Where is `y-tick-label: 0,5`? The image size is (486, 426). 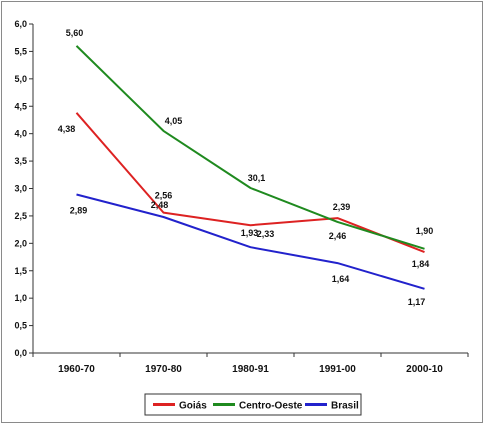 y-tick-label: 0,5 is located at coordinates (20, 326).